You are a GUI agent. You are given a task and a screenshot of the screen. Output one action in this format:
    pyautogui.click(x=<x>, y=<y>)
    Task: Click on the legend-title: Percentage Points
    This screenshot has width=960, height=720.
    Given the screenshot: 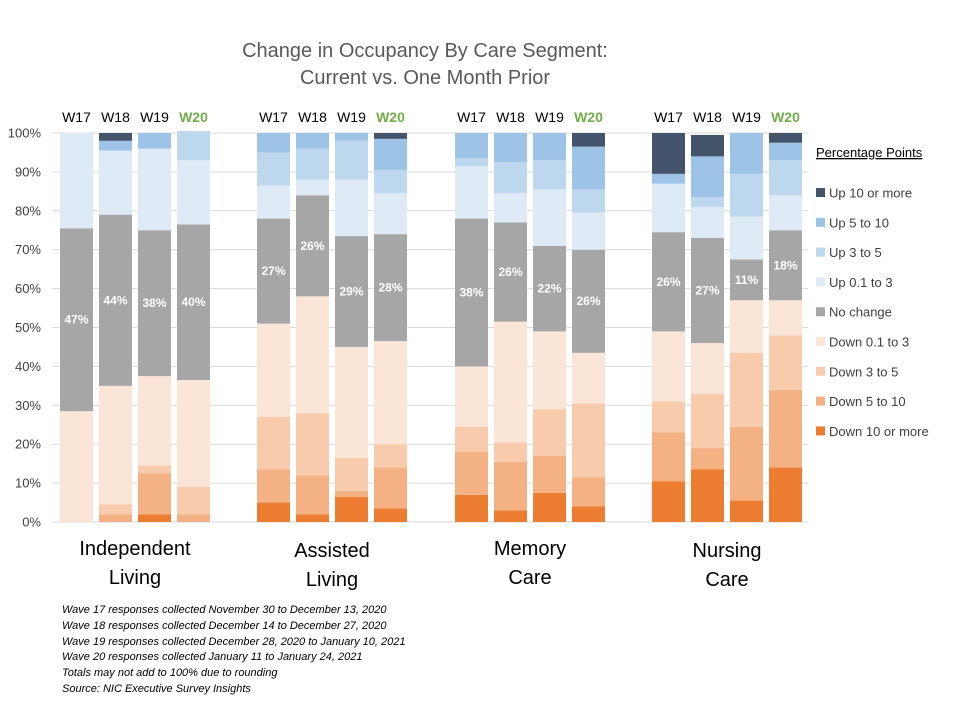 What is the action you would take?
    pyautogui.click(x=869, y=152)
    